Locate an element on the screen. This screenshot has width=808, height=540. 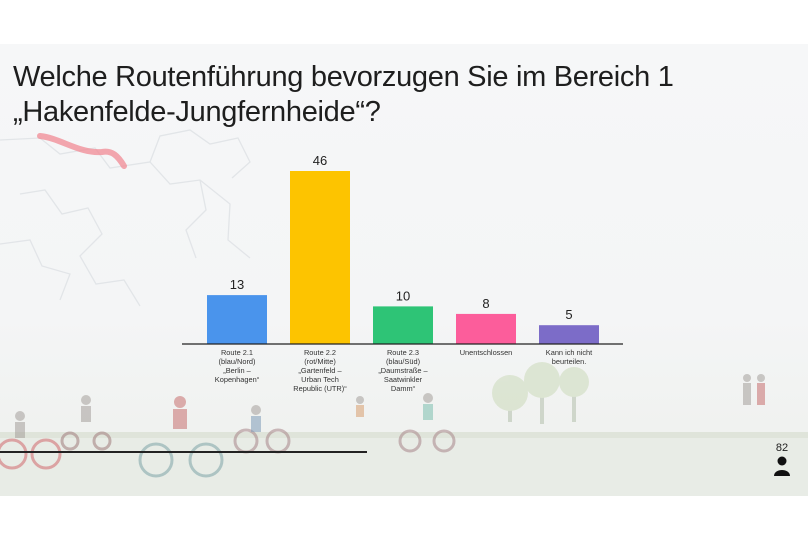
category-label-4: Unentschlossen is located at coordinates (486, 352).